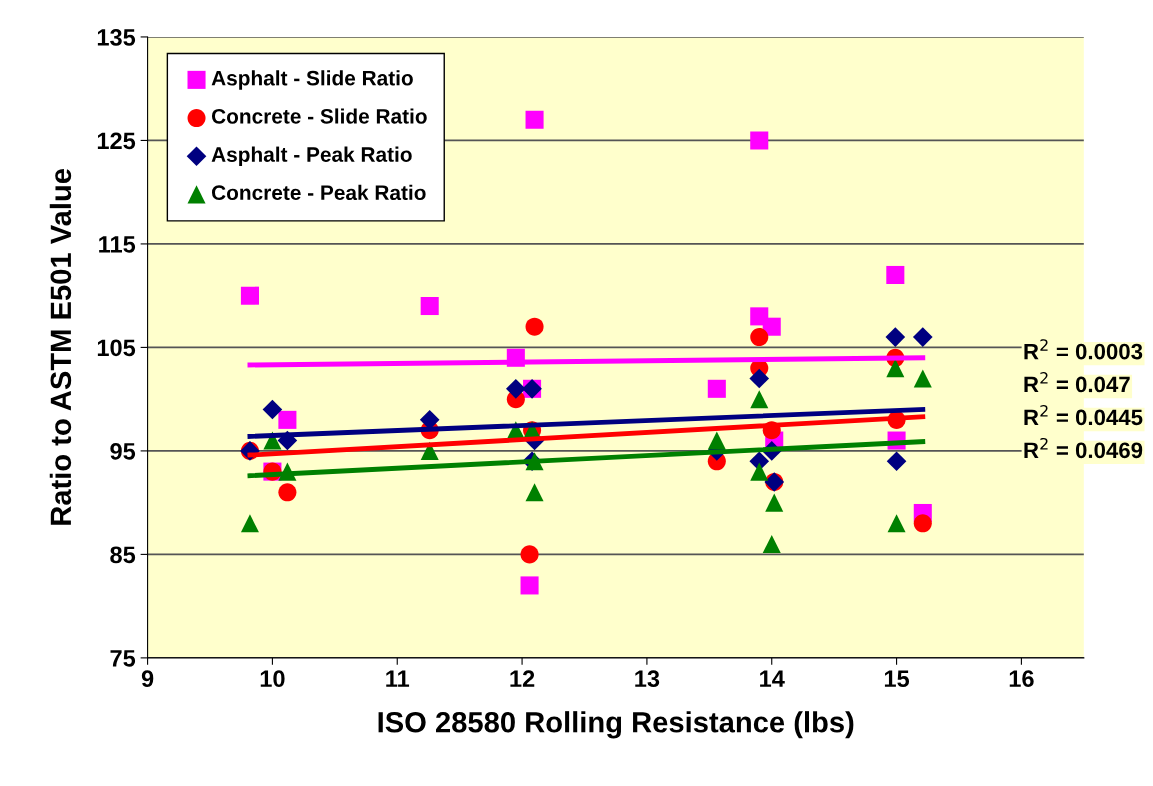 The width and height of the screenshot is (1153, 786). Describe the element at coordinates (1083, 448) in the screenshot. I see `annotation: R$^{2}$ = 0.0469` at that location.